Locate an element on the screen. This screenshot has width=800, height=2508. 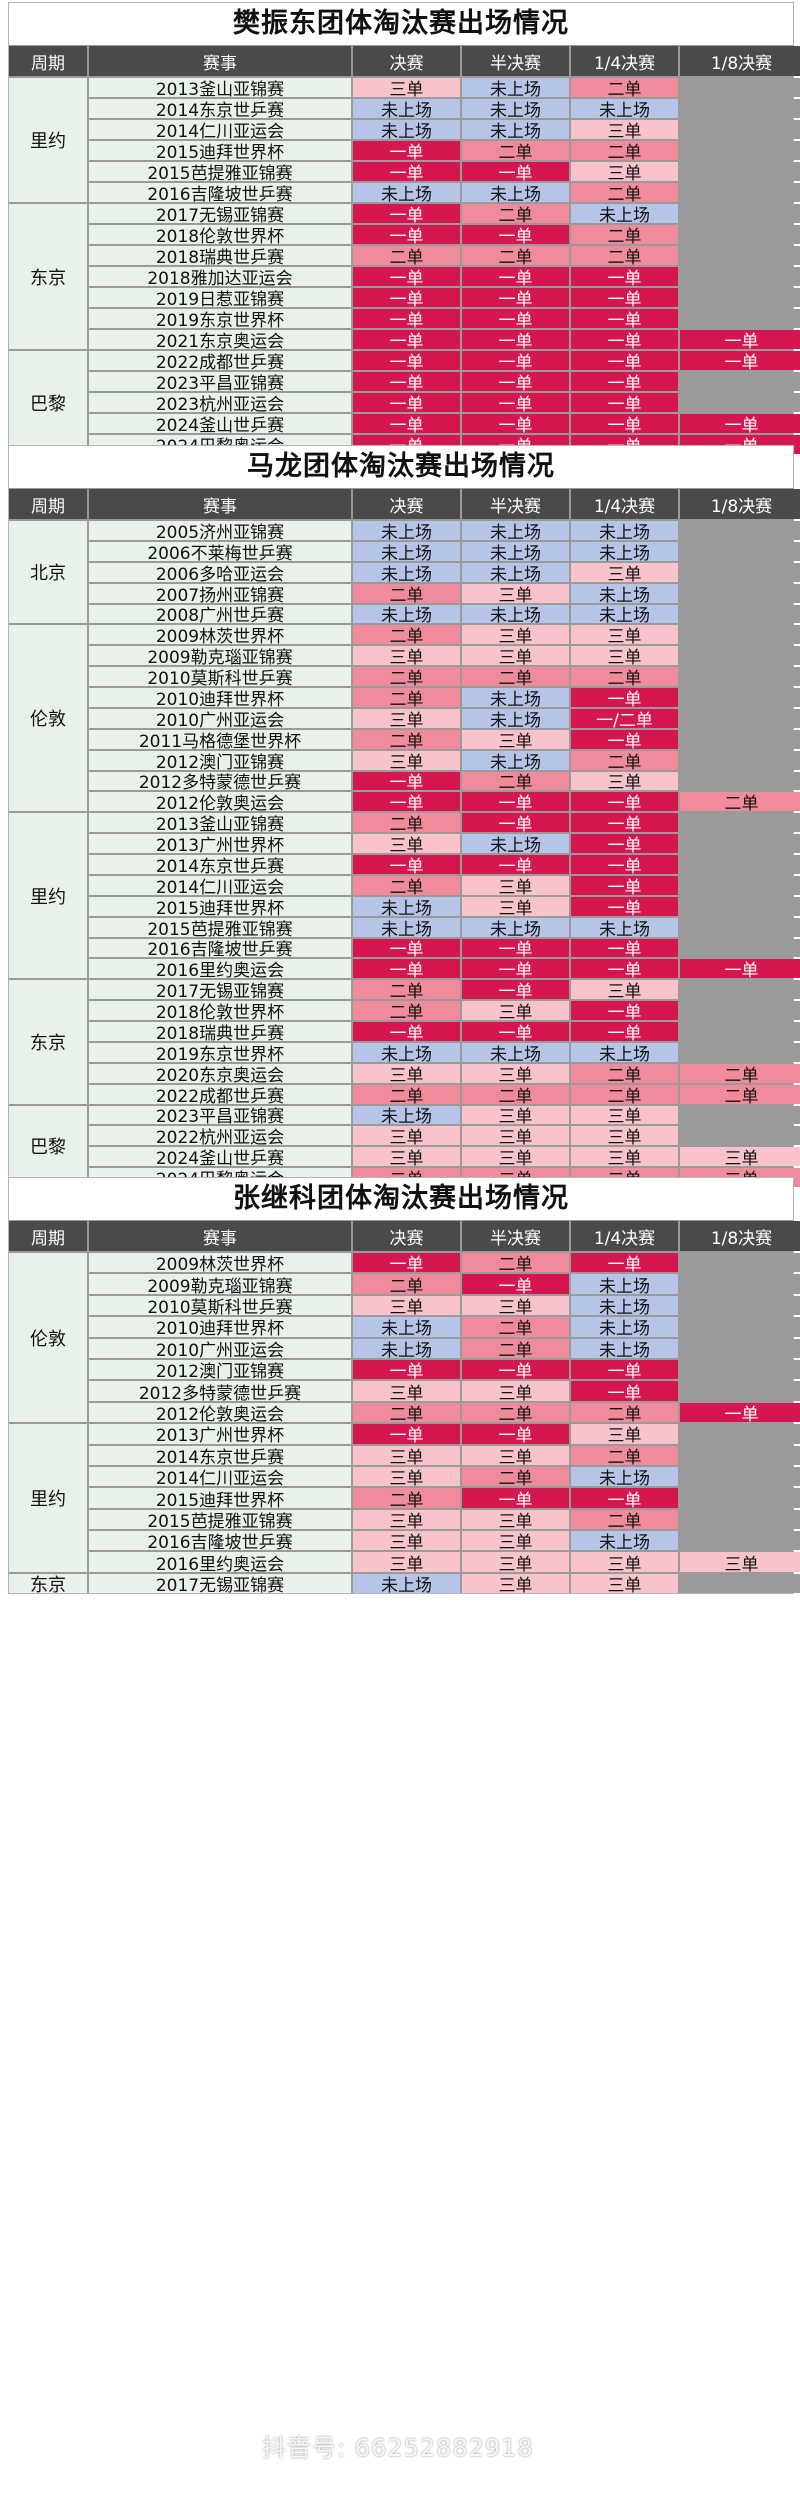
event-cell: 2009勒克瑙亚锦赛 is located at coordinates (220, 656).